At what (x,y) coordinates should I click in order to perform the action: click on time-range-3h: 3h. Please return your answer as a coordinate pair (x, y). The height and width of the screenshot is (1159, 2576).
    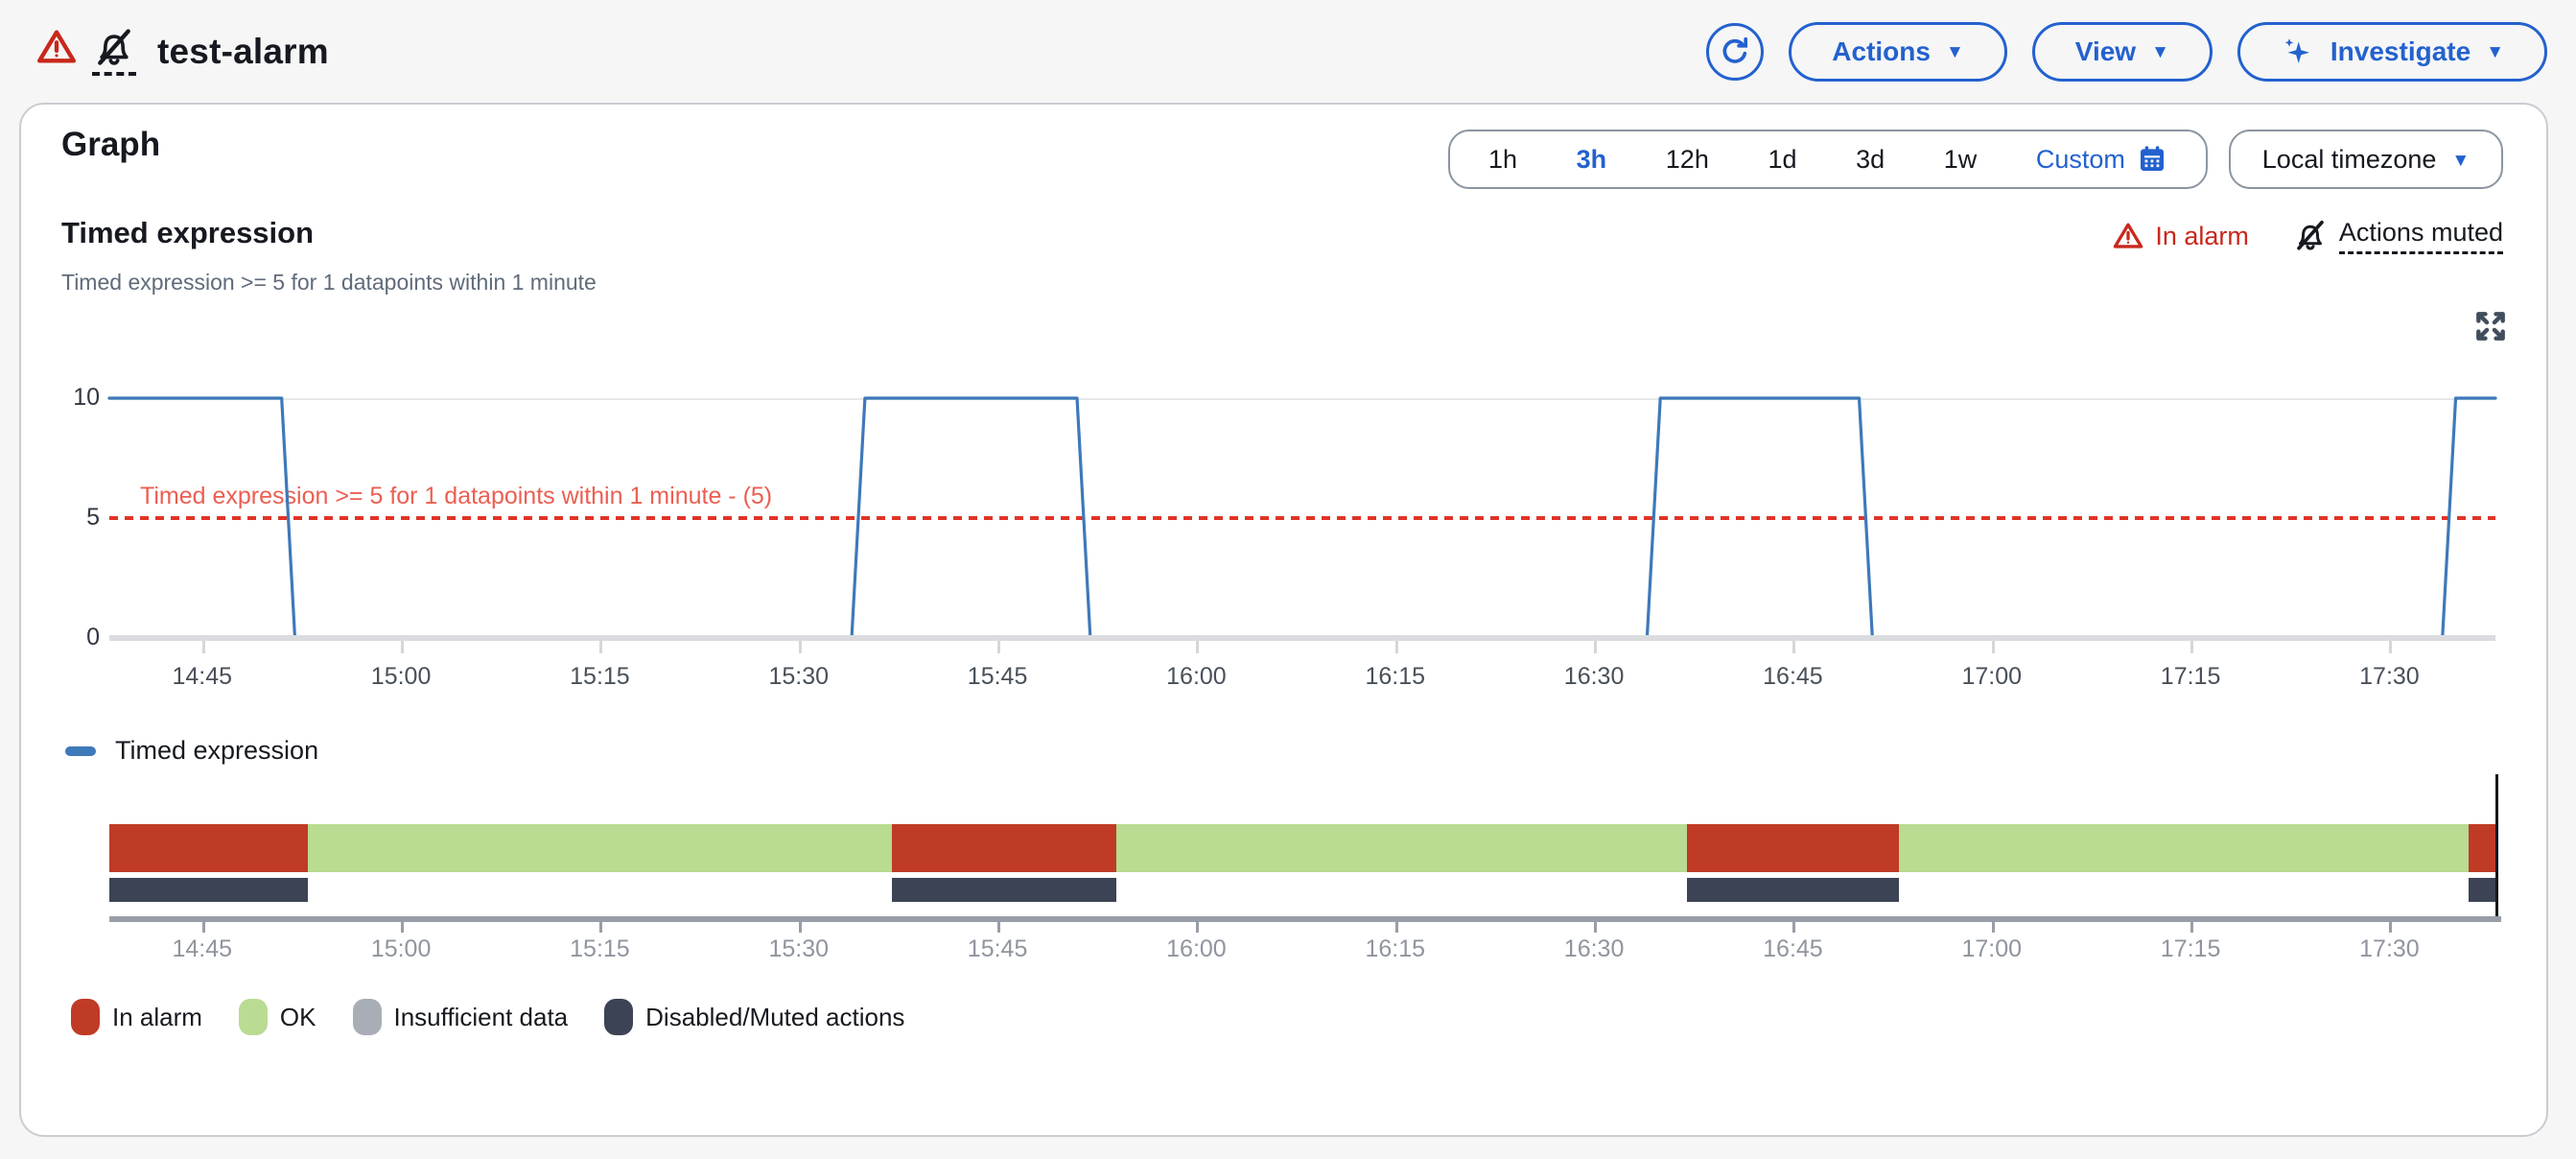
    Looking at the image, I should click on (1591, 159).